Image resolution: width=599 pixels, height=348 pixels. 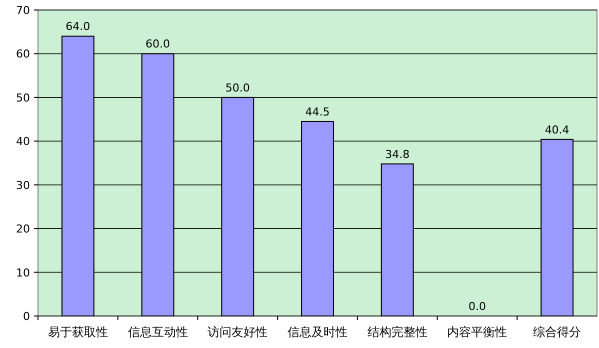 What do you see at coordinates (23, 97) in the screenshot?
I see `y-tick-label: 50` at bounding box center [23, 97].